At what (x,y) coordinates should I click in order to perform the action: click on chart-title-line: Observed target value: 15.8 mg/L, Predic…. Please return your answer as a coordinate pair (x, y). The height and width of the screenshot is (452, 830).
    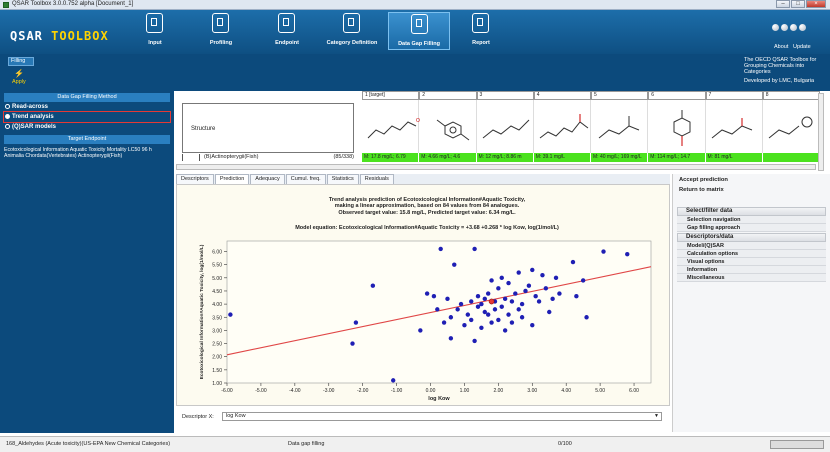
    Looking at the image, I should click on (427, 212).